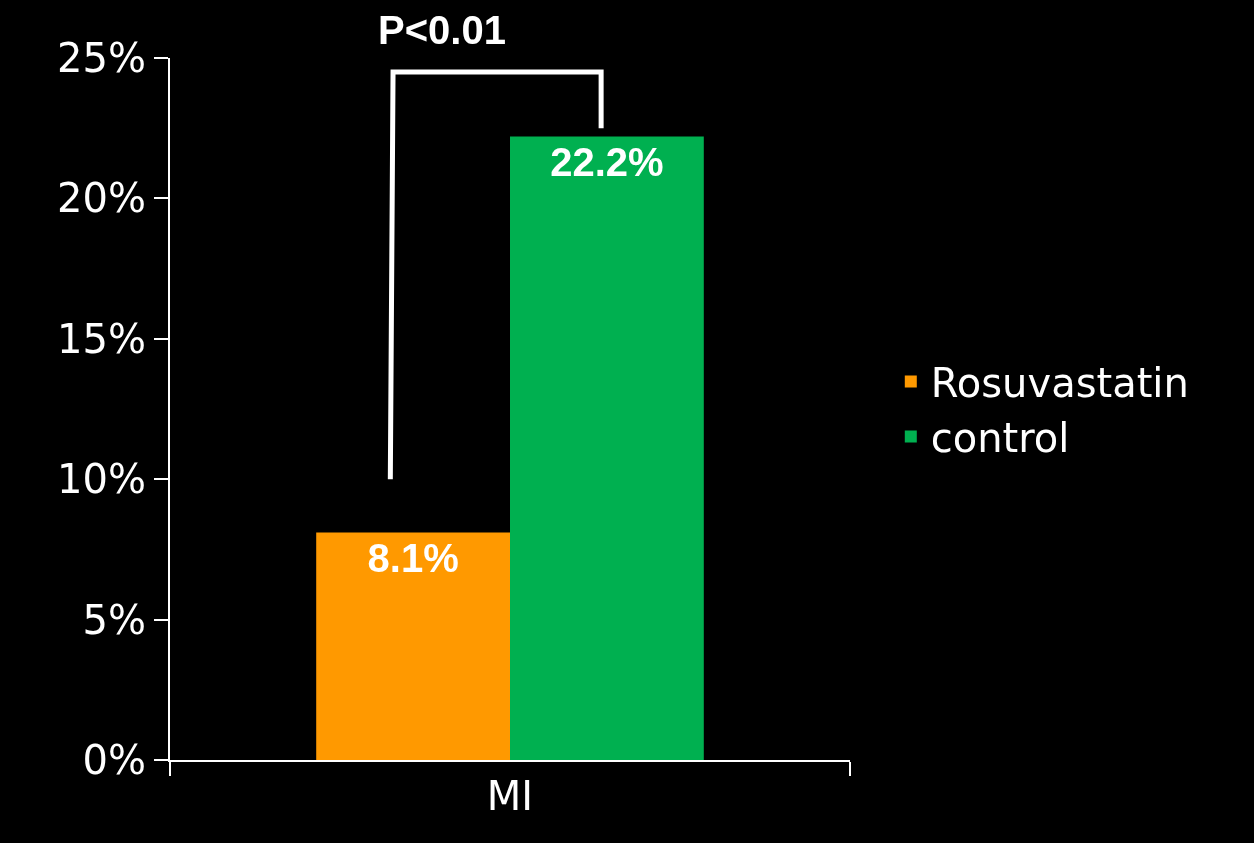 Image resolution: width=1254 pixels, height=843 pixels. What do you see at coordinates (607, 161) in the screenshot?
I see `data-label: 22.2%` at bounding box center [607, 161].